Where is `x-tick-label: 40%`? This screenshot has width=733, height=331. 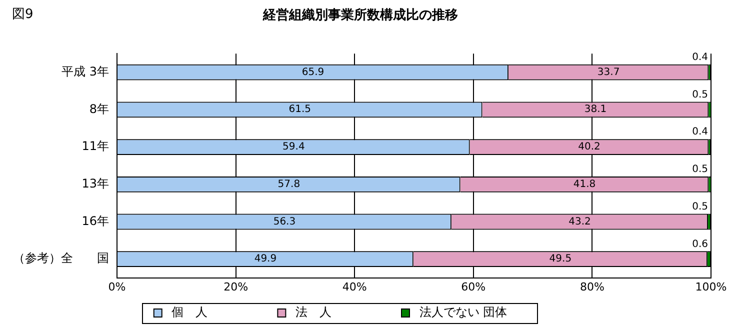
x-tick-label: 40% is located at coordinates (354, 287).